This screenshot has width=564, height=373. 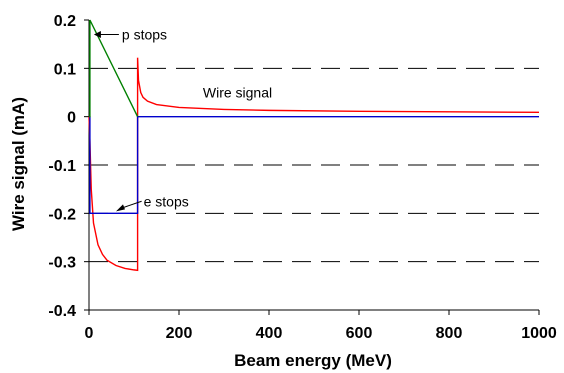 What do you see at coordinates (237, 93) in the screenshot?
I see `wire-signal-label: Wire signal` at bounding box center [237, 93].